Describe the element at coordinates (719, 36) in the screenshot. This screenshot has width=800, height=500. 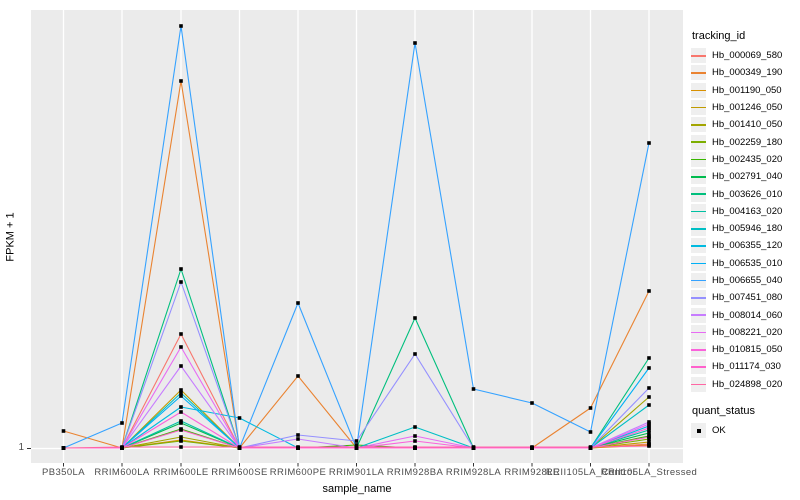
I see `legend-title: tracking_id` at that location.